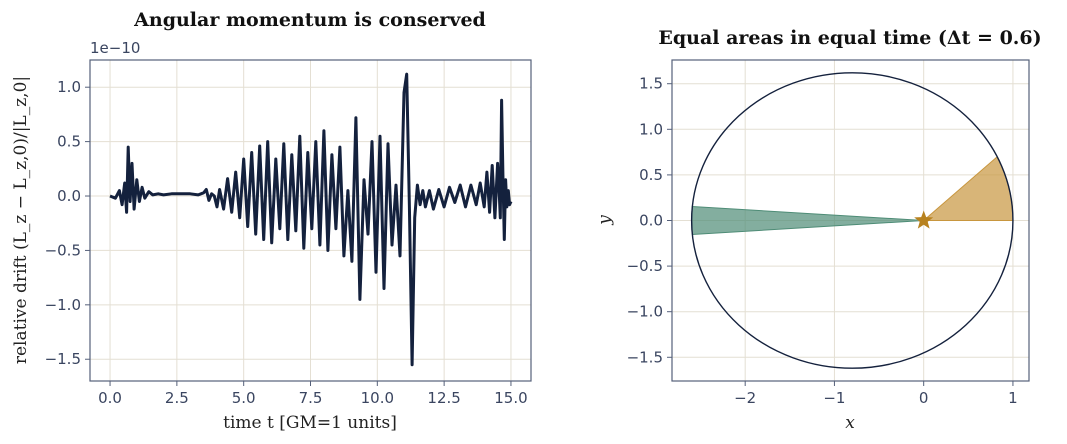 This screenshot has height=444, width=1067. I want to click on left-y-tick-label: 0.5, so click(69, 142).